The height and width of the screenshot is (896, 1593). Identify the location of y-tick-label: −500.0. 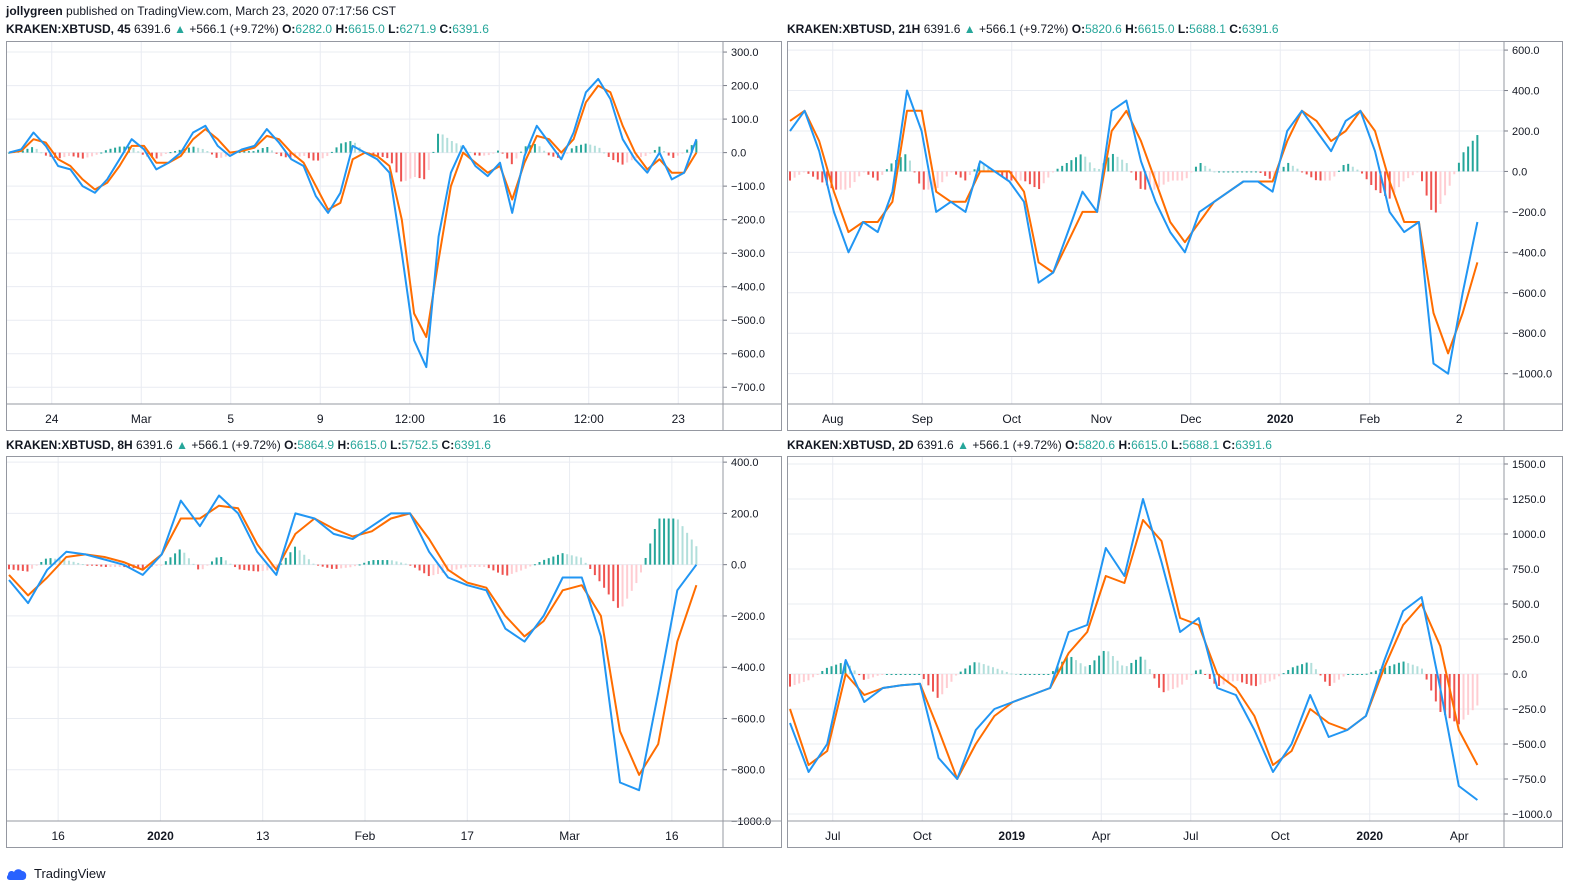
(748, 321).